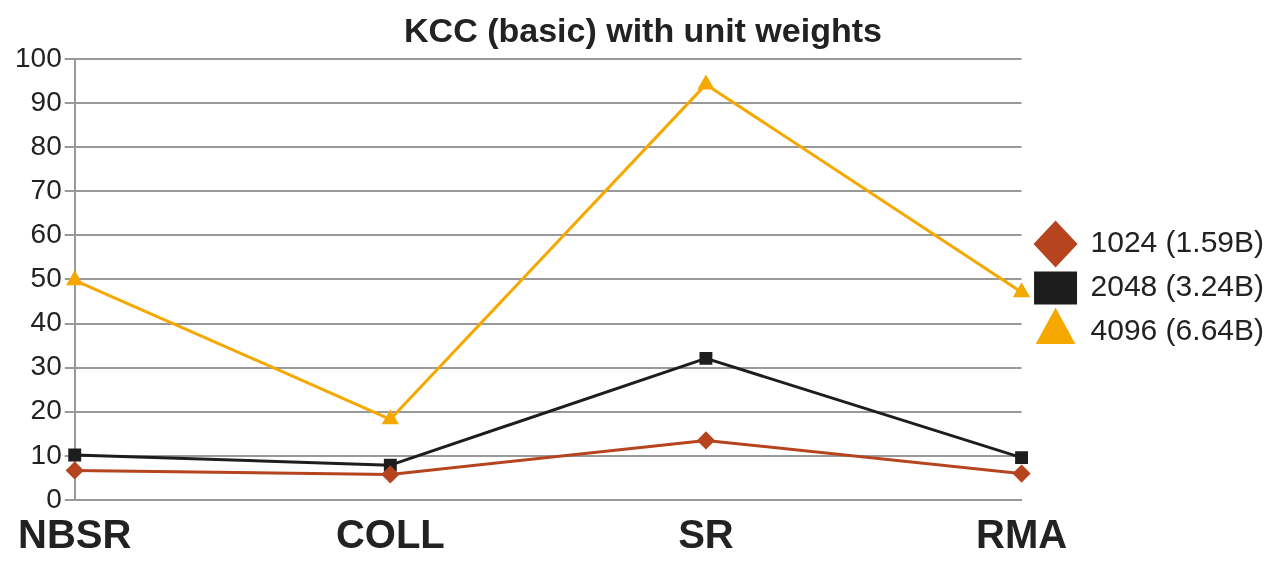 Image resolution: width=1288 pixels, height=579 pixels. I want to click on y-tick-label: 10, so click(46, 454).